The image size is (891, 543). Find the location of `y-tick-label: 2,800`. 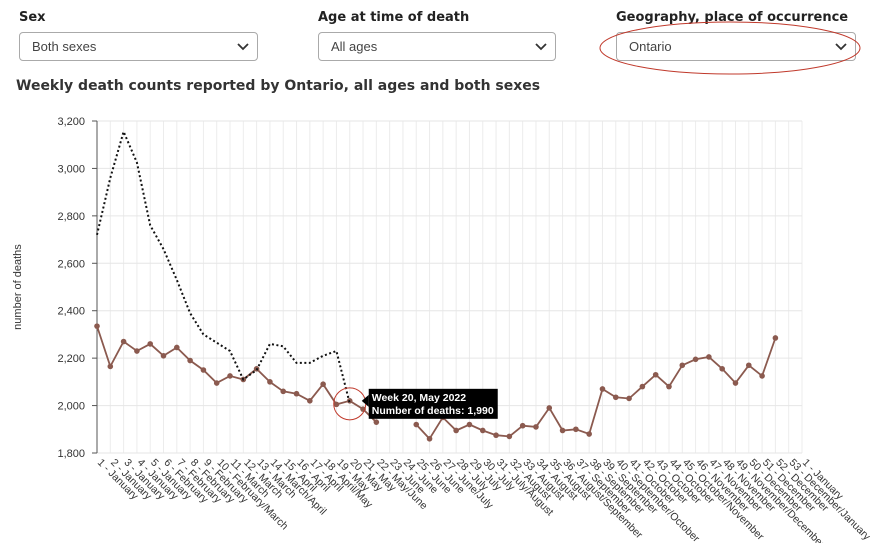

y-tick-label: 2,800 is located at coordinates (71, 217).